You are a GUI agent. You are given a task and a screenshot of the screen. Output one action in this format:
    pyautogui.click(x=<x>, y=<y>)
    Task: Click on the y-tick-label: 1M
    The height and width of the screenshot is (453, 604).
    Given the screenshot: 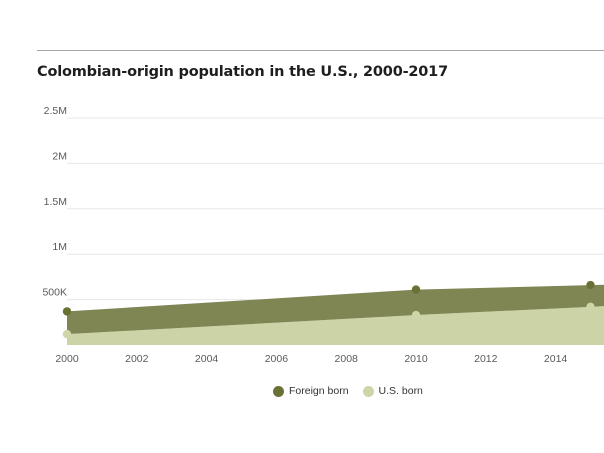 What is the action you would take?
    pyautogui.click(x=59, y=247)
    